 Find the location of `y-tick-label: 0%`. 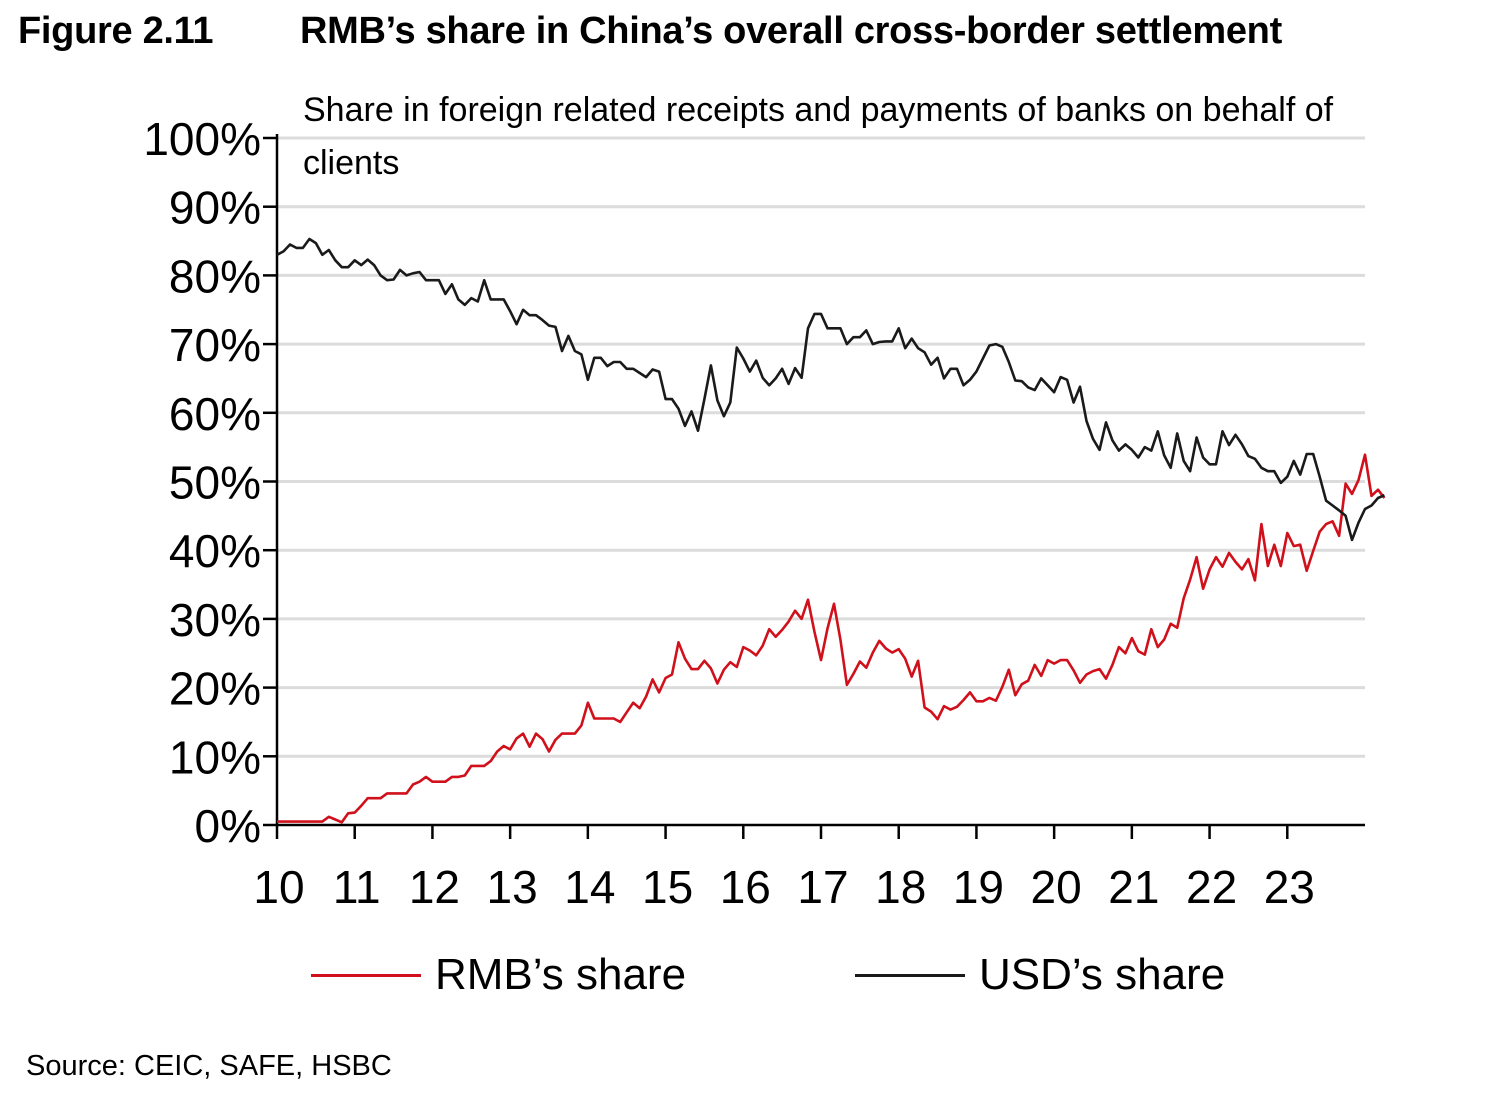

y-tick-label: 0% is located at coordinates (228, 826).